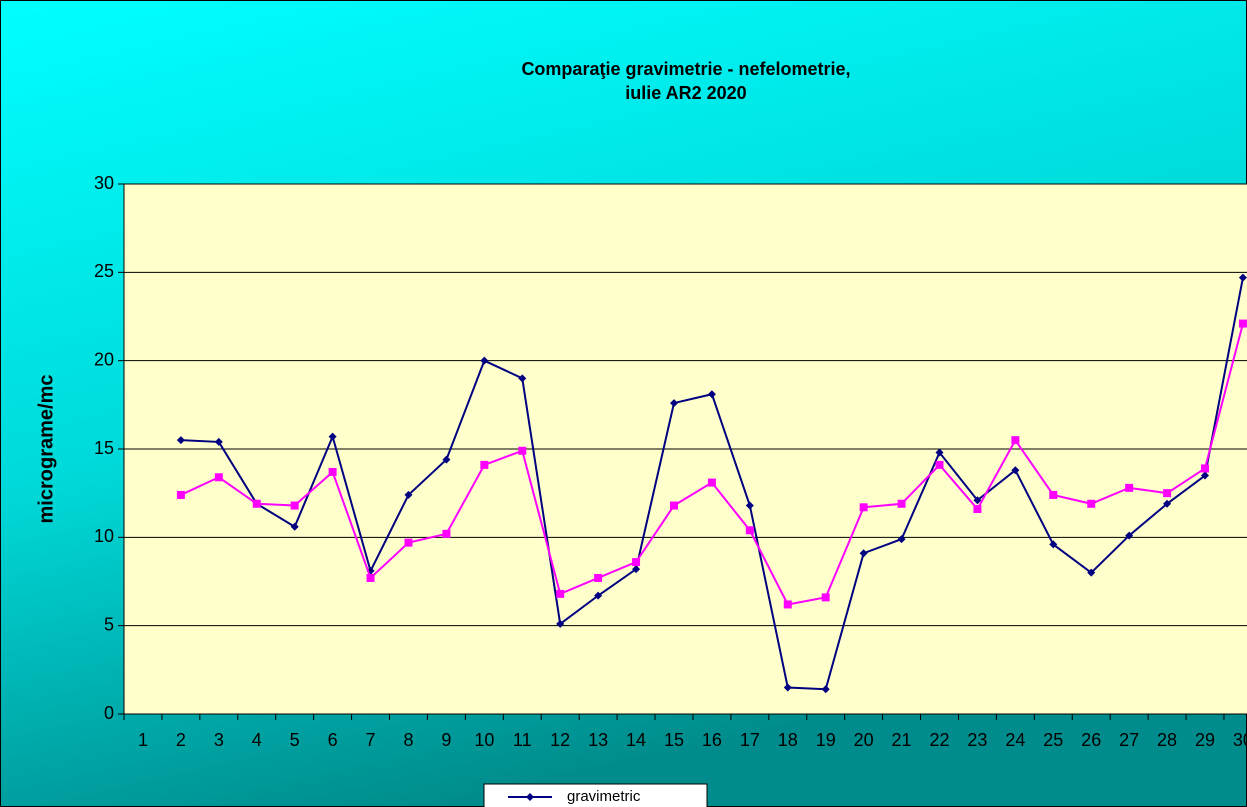  Describe the element at coordinates (109, 624) in the screenshot. I see `y-tick-label: 5` at that location.